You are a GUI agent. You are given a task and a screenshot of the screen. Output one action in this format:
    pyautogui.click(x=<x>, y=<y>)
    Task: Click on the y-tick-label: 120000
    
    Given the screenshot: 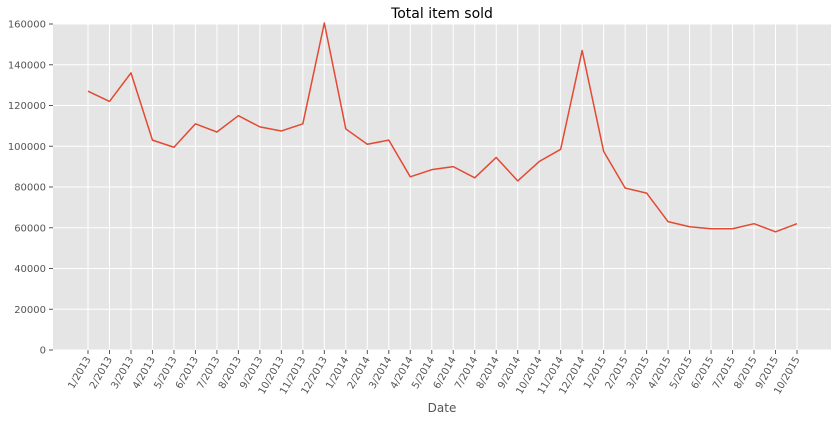 What is the action you would take?
    pyautogui.click(x=27, y=106)
    